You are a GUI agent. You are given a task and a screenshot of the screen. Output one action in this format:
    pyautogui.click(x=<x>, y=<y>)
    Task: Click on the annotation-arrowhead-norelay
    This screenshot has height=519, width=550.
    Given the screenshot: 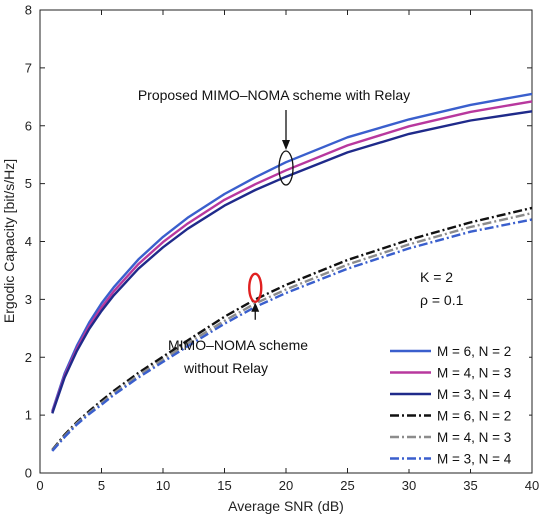 What is the action you would take?
    pyautogui.click(x=255, y=307)
    